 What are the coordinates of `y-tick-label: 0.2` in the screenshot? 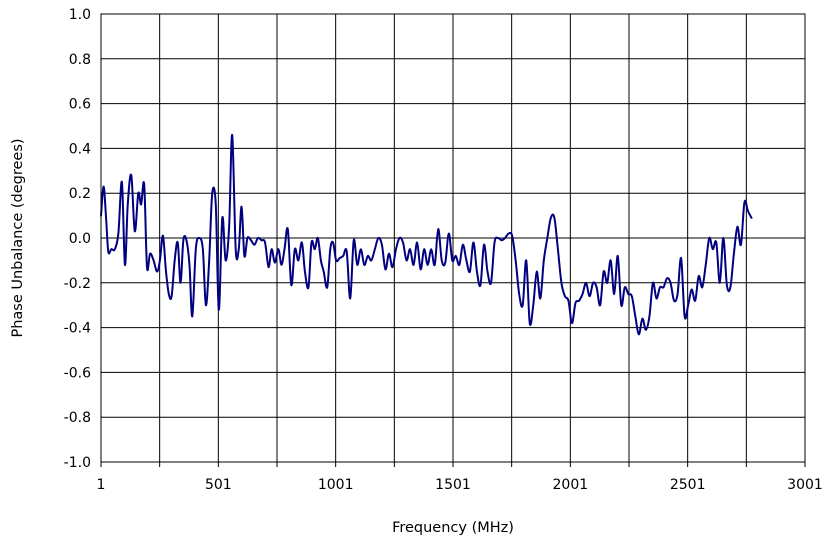 It's located at (80, 194).